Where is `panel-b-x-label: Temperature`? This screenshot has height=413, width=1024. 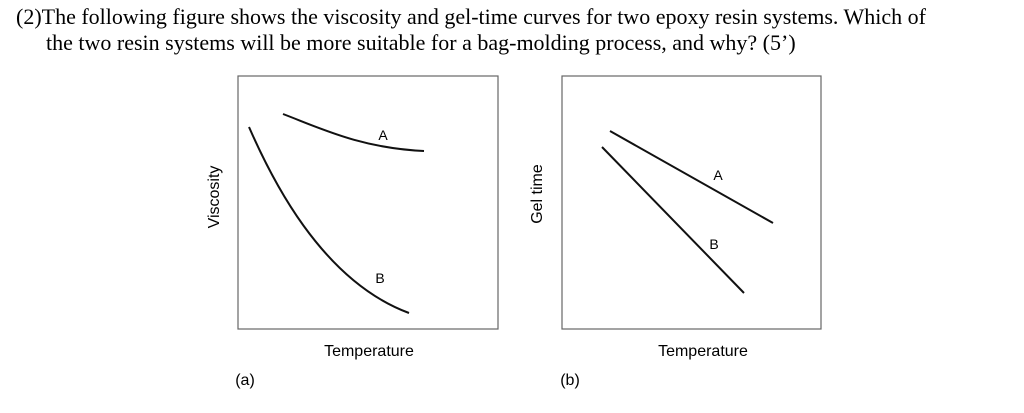 panel-b-x-label: Temperature is located at coordinates (703, 351).